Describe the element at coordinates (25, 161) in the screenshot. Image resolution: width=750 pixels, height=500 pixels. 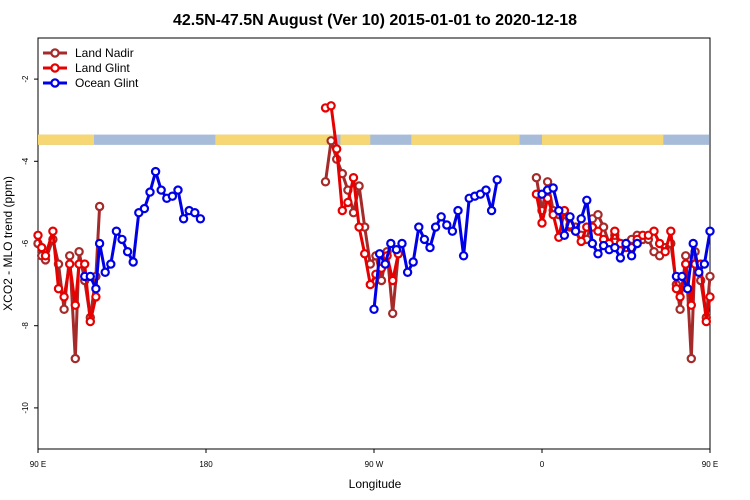
I see `y-tick-label: -4` at that location.